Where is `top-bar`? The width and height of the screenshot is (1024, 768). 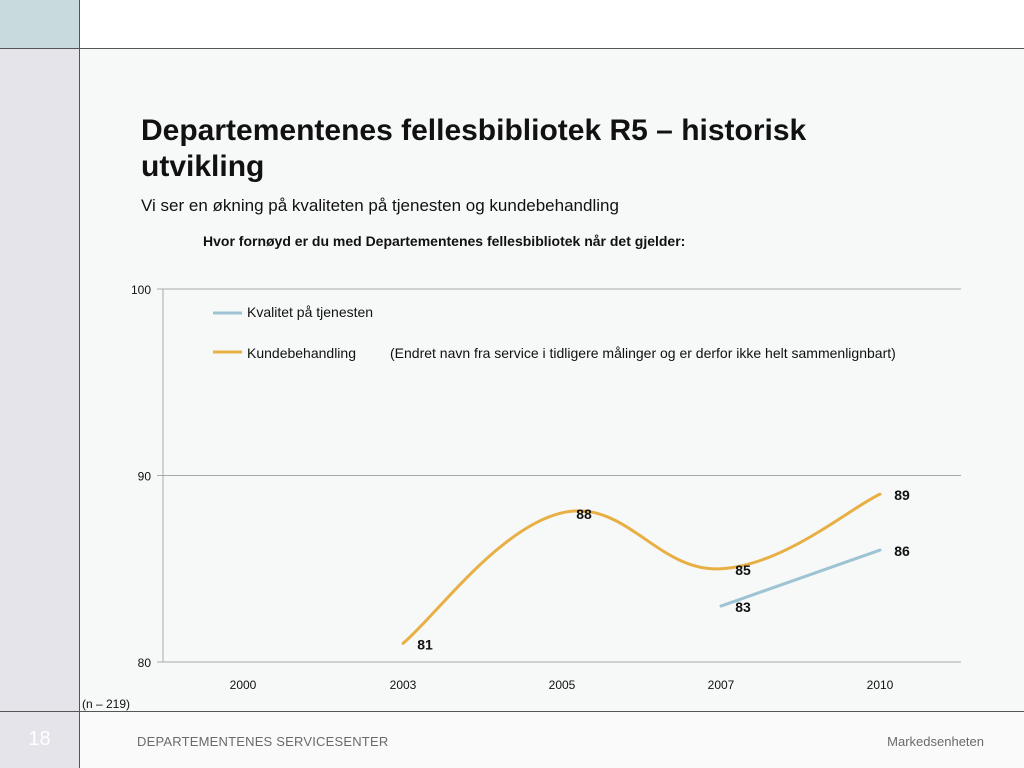
top-bar is located at coordinates (552, 24).